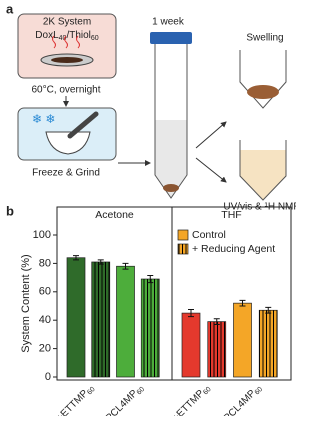 This screenshot has width=320, height=421. Describe the element at coordinates (114, 215) in the screenshot. I see `facet-title: Acetone` at that location.